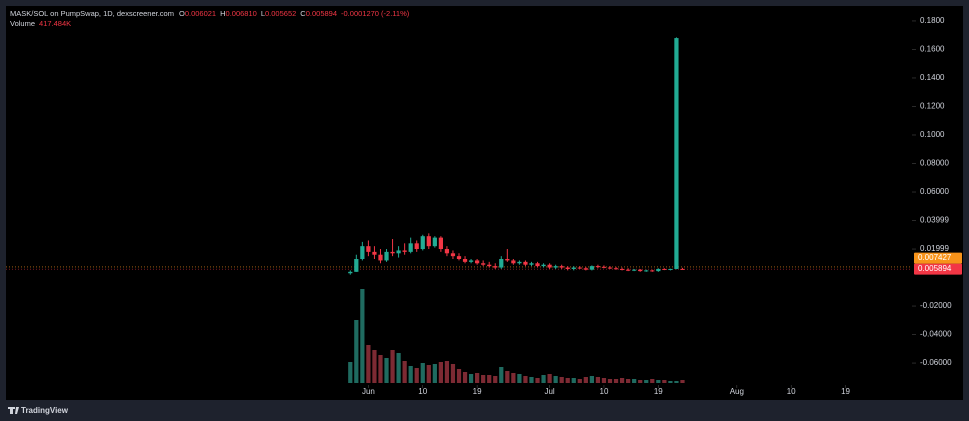  I want to click on price-label-box, so click(938, 258).